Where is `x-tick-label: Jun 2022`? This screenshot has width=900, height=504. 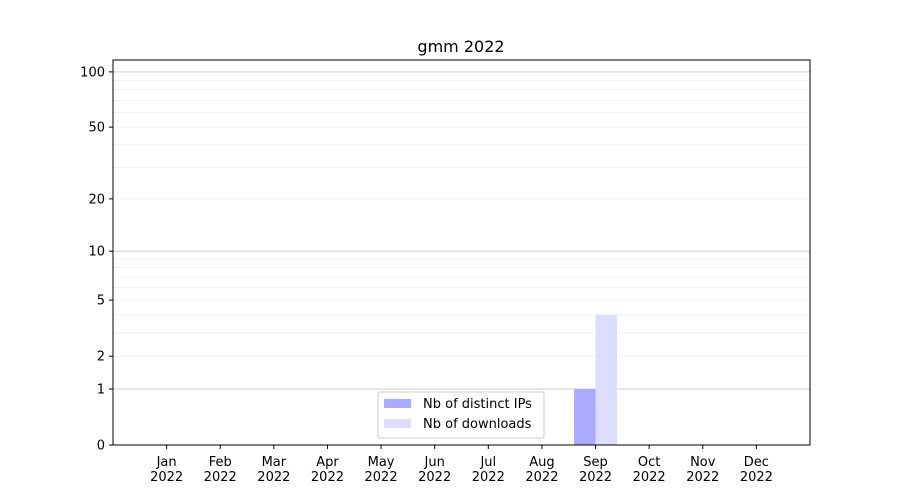 x-tick-label: Jun 2022 is located at coordinates (434, 470).